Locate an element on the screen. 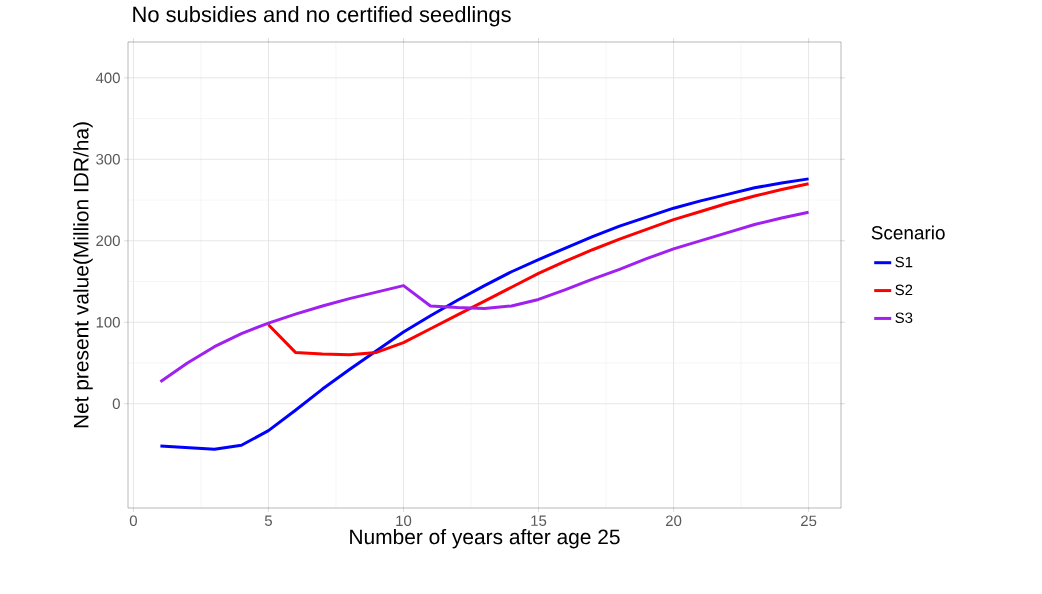 The height and width of the screenshot is (594, 1042). y-tick-label: 300 is located at coordinates (108, 159).